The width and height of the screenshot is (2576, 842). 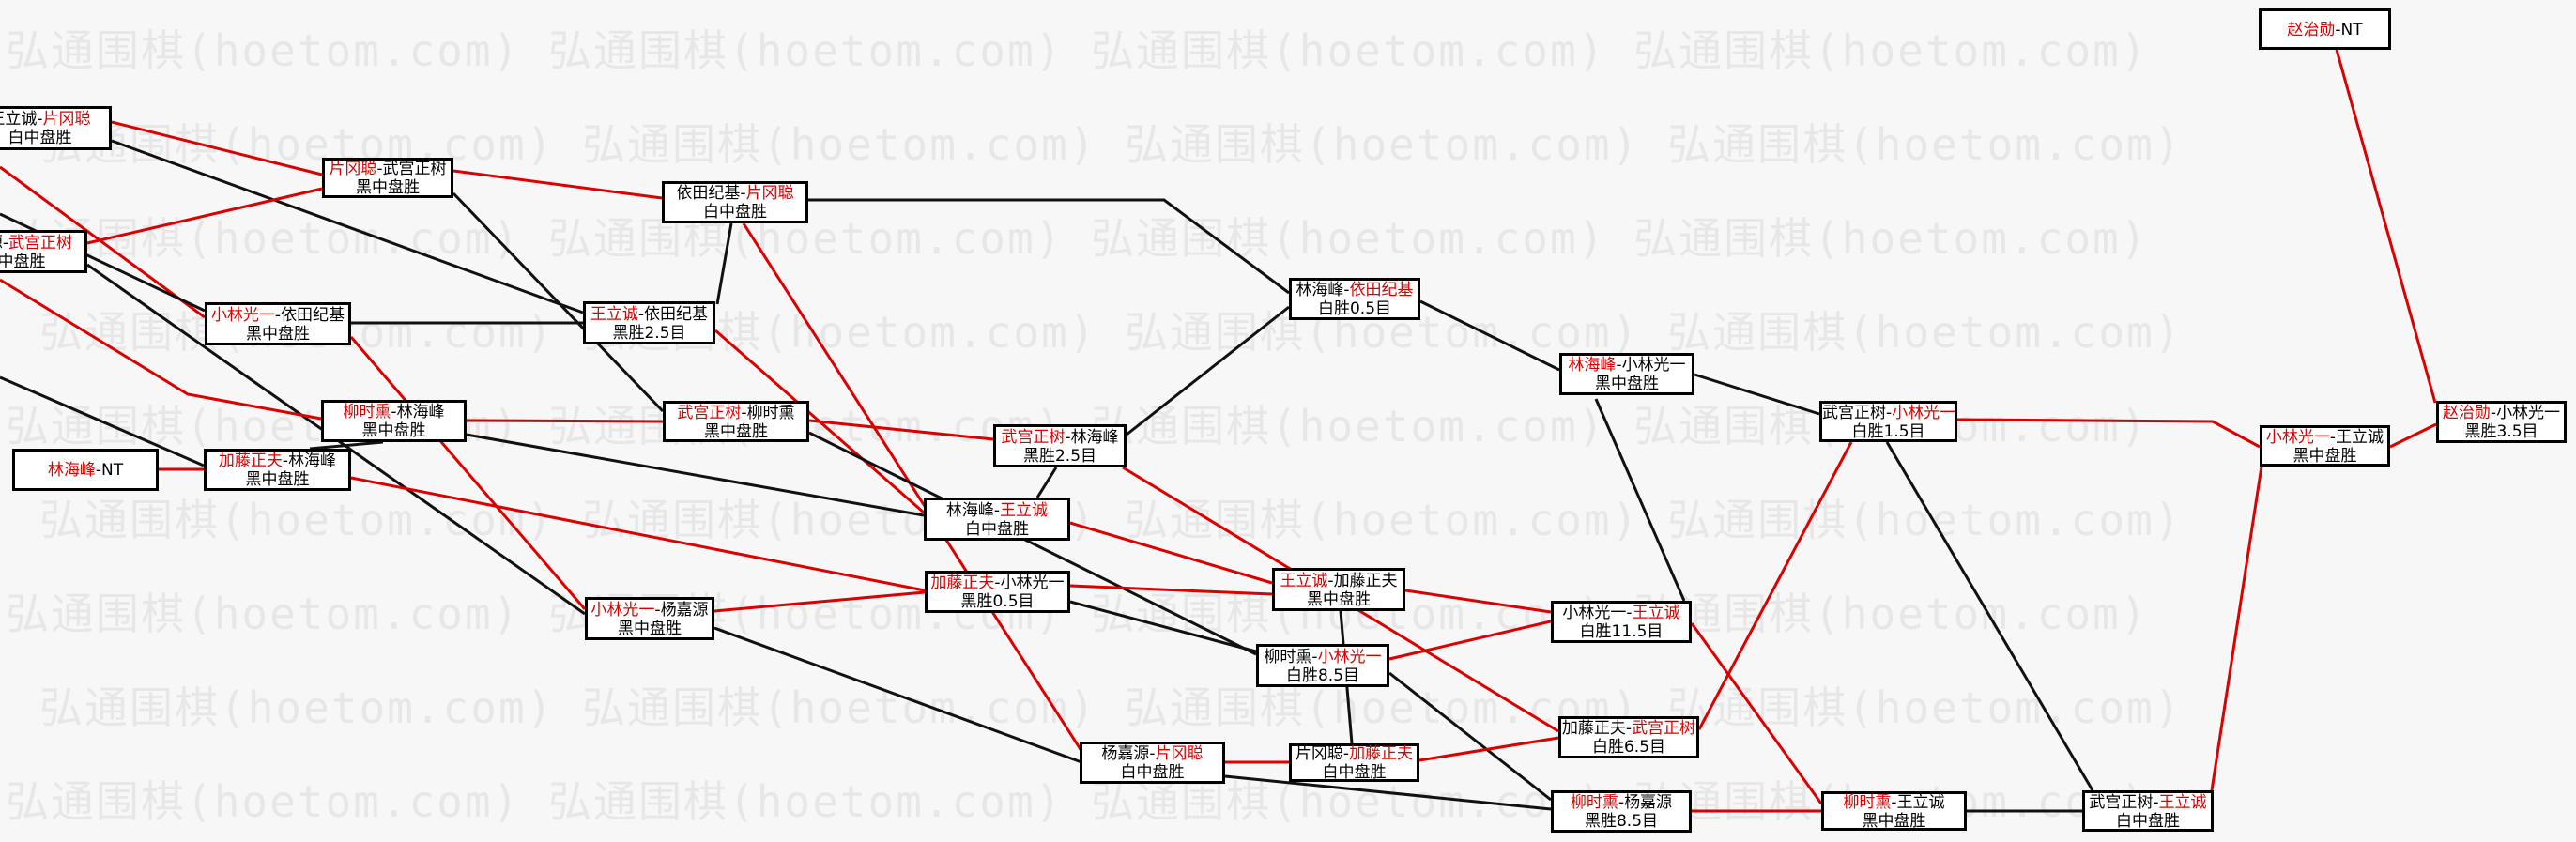 What do you see at coordinates (2148, 821) in the screenshot?
I see `match-result: 白中盘胜` at bounding box center [2148, 821].